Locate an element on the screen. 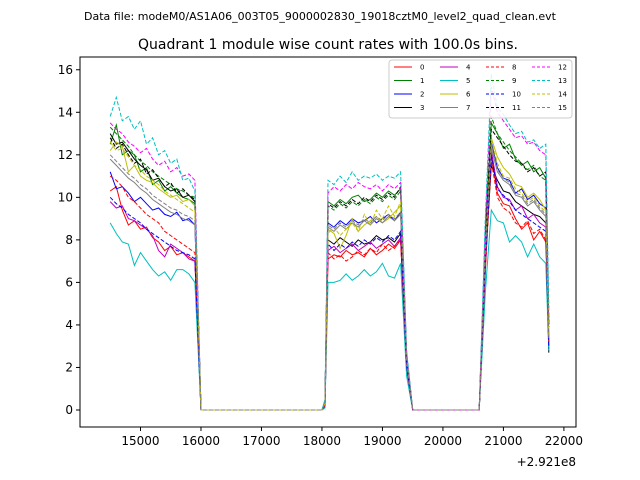 The height and width of the screenshot is (480, 640). y-axis: 0 2 4 6 8 10 12 14 16 is located at coordinates (69, 240).